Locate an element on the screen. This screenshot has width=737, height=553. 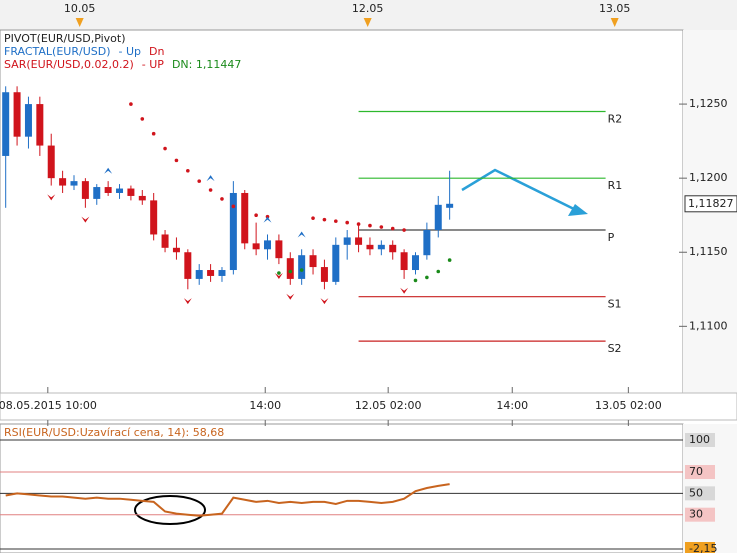
rsi-tick-label: 100 is located at coordinates (699, 439).